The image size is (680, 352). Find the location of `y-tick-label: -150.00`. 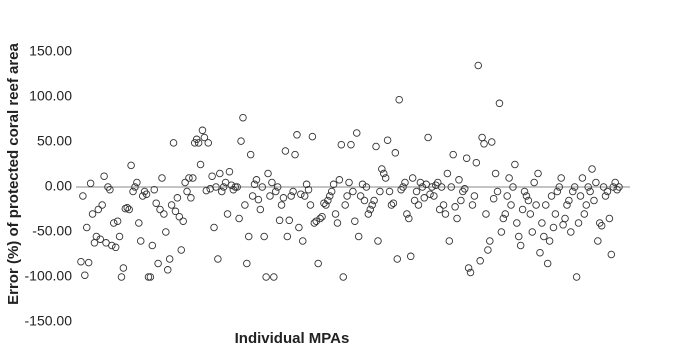

y-tick-label: -150.00 is located at coordinates (49, 321).